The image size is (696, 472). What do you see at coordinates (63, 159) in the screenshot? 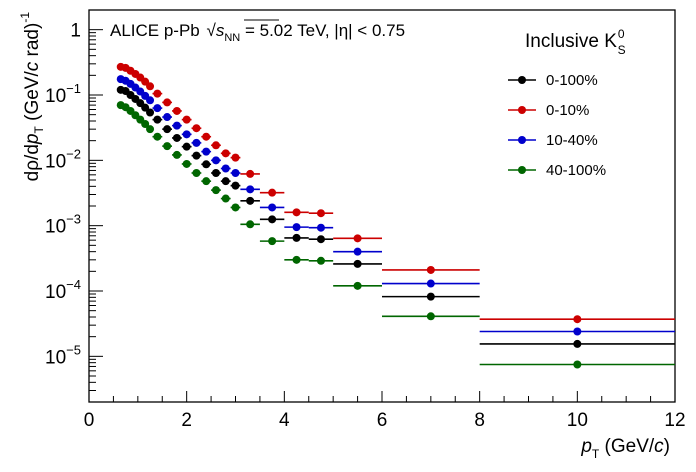
I see `y-tick-label: 10⁻²` at bounding box center [63, 159].